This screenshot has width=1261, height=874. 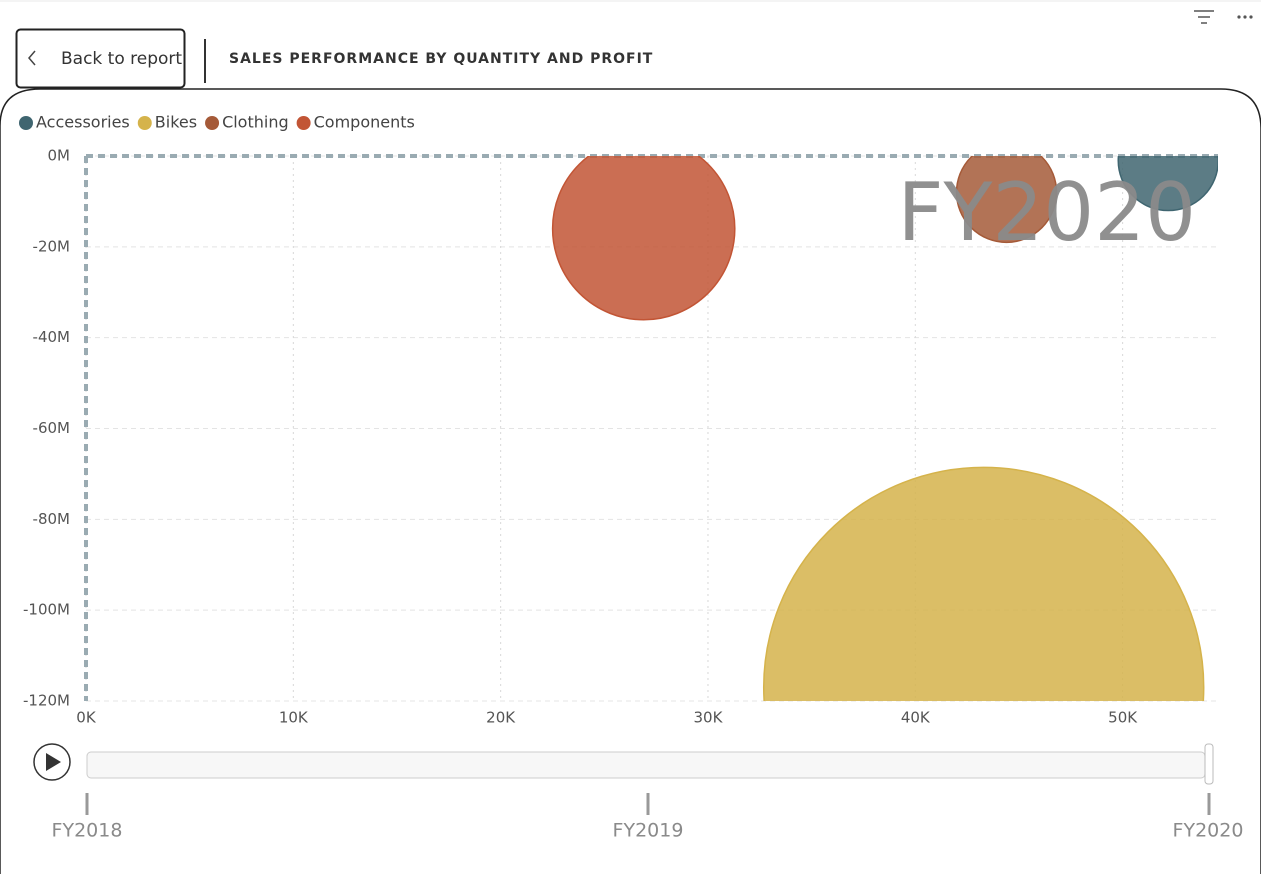 What do you see at coordinates (51, 428) in the screenshot?
I see `y-tick-label: -60M` at bounding box center [51, 428].